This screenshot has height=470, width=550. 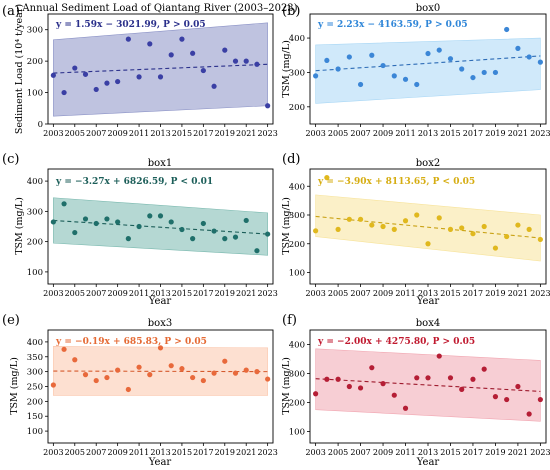 I want to click on chart-title: box1, so click(x=160, y=163).